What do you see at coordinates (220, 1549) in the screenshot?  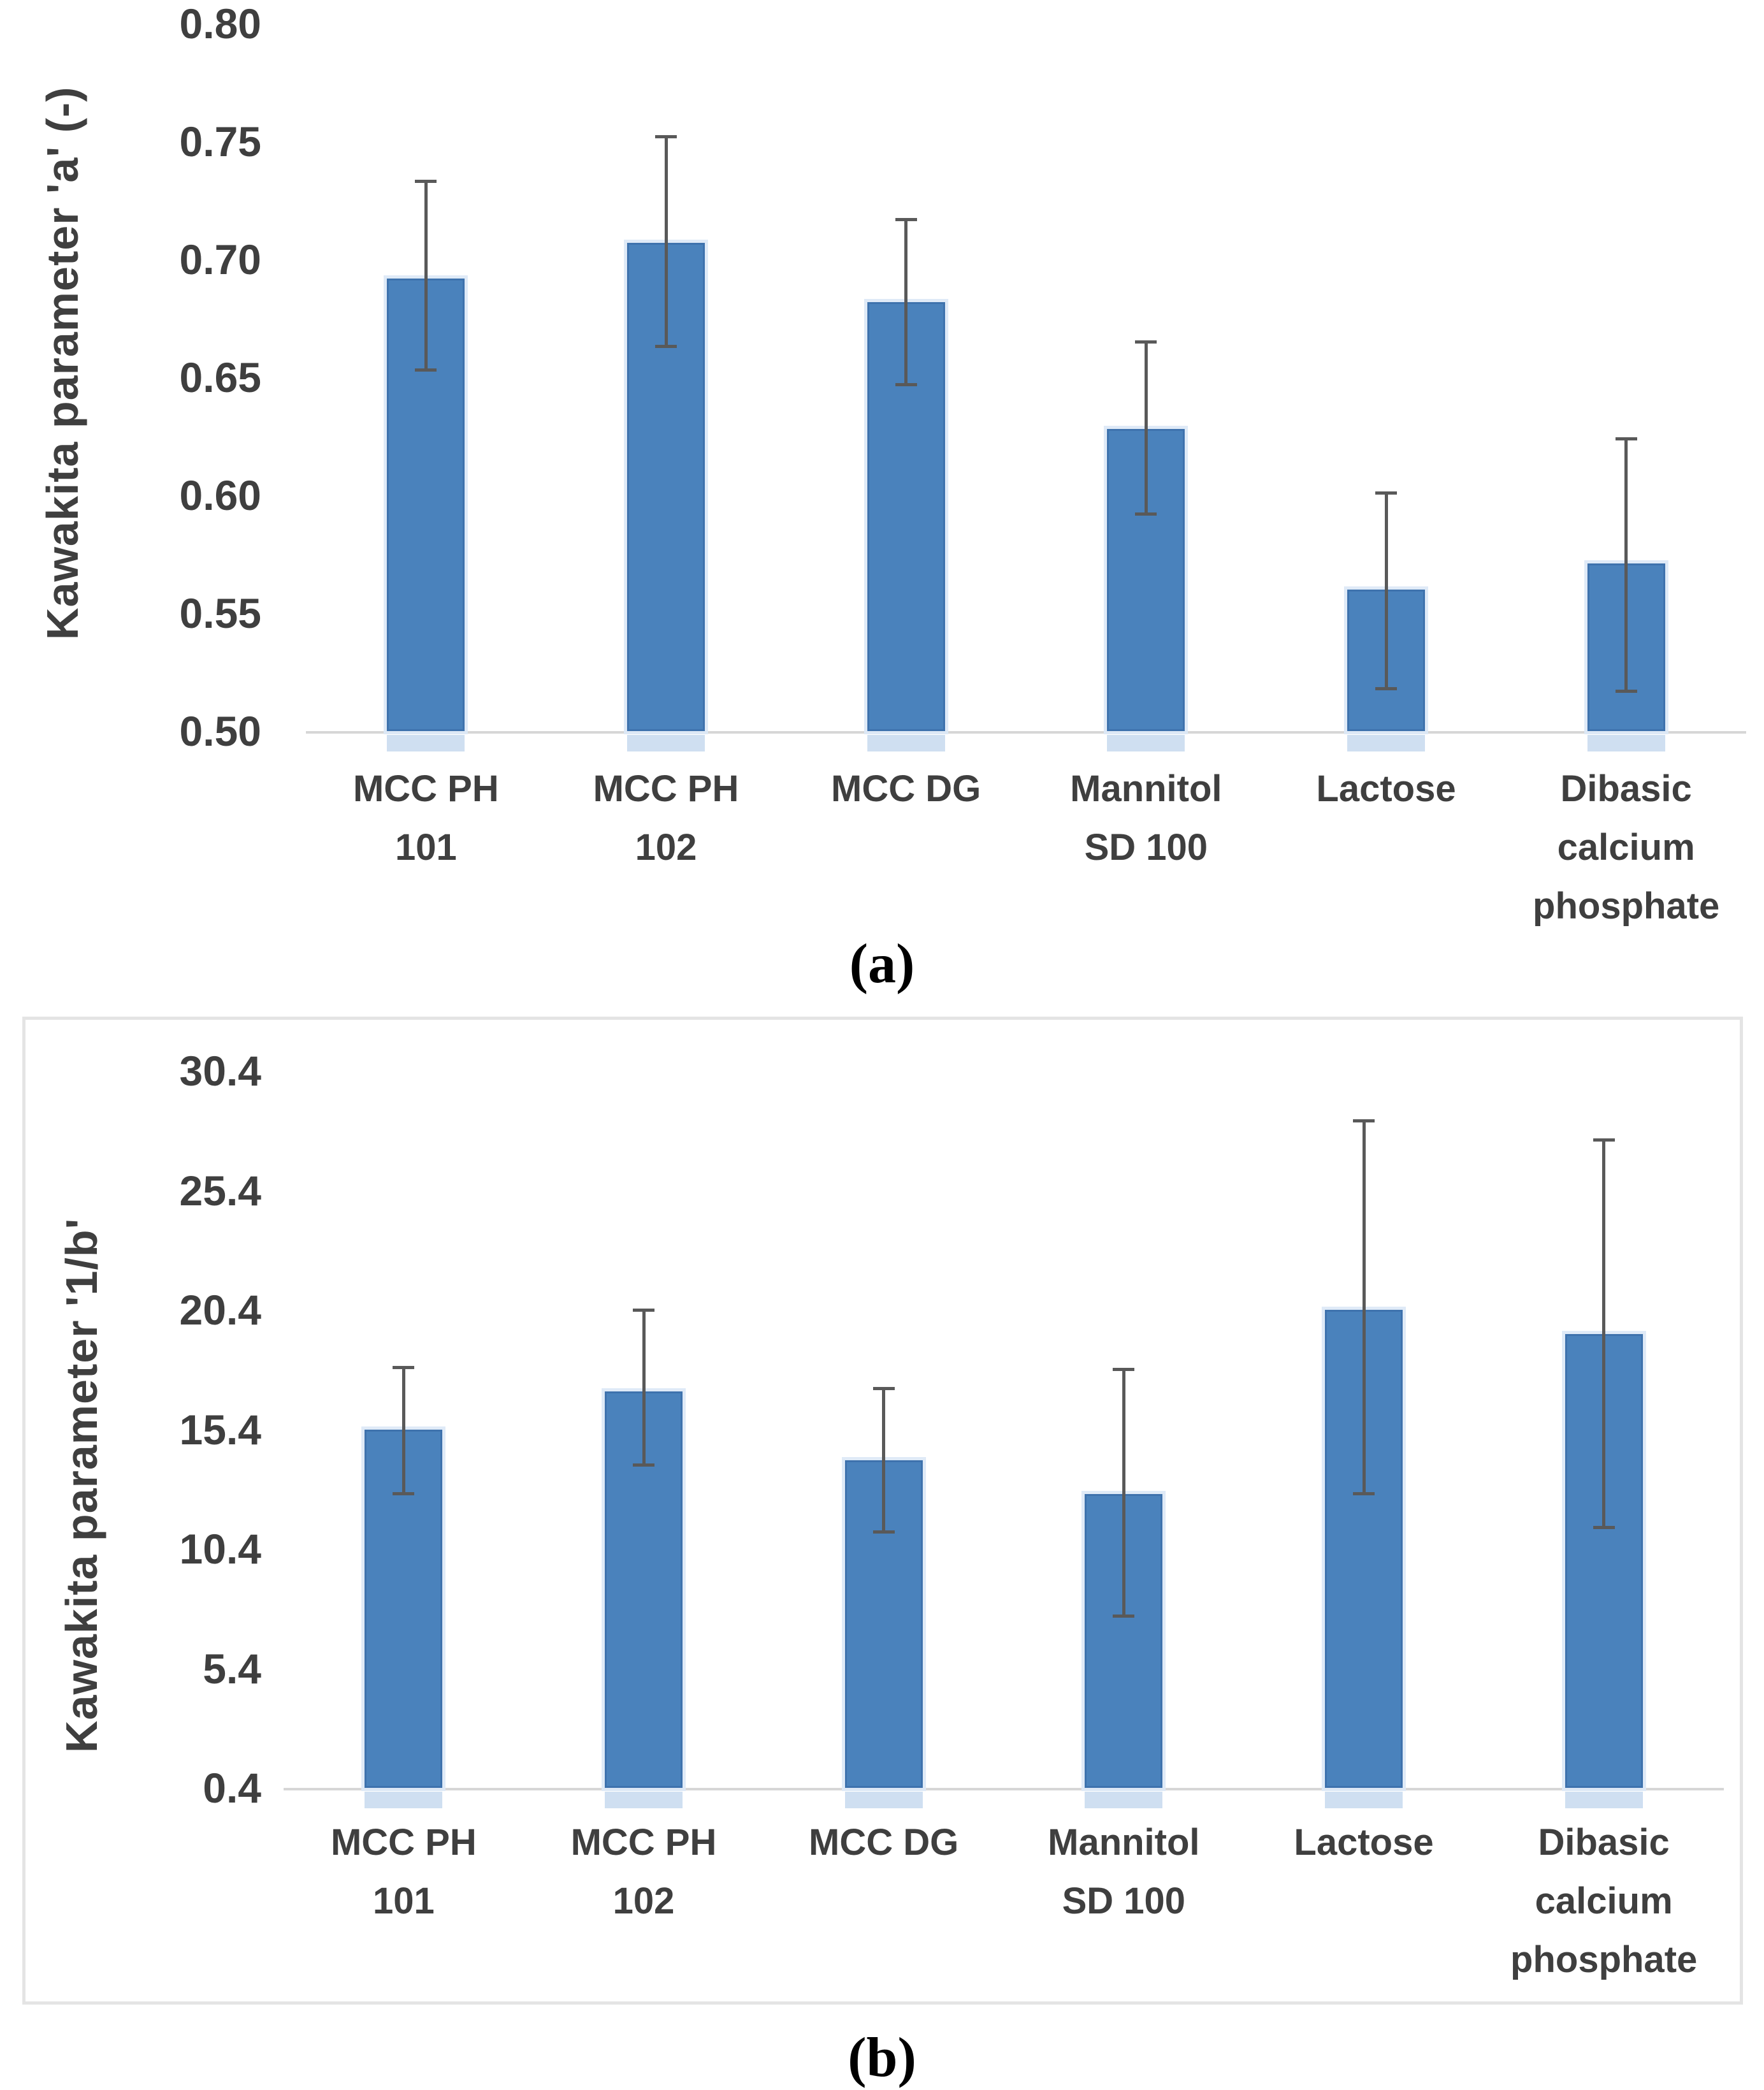 I see `y-tick-label: 10.4` at bounding box center [220, 1549].